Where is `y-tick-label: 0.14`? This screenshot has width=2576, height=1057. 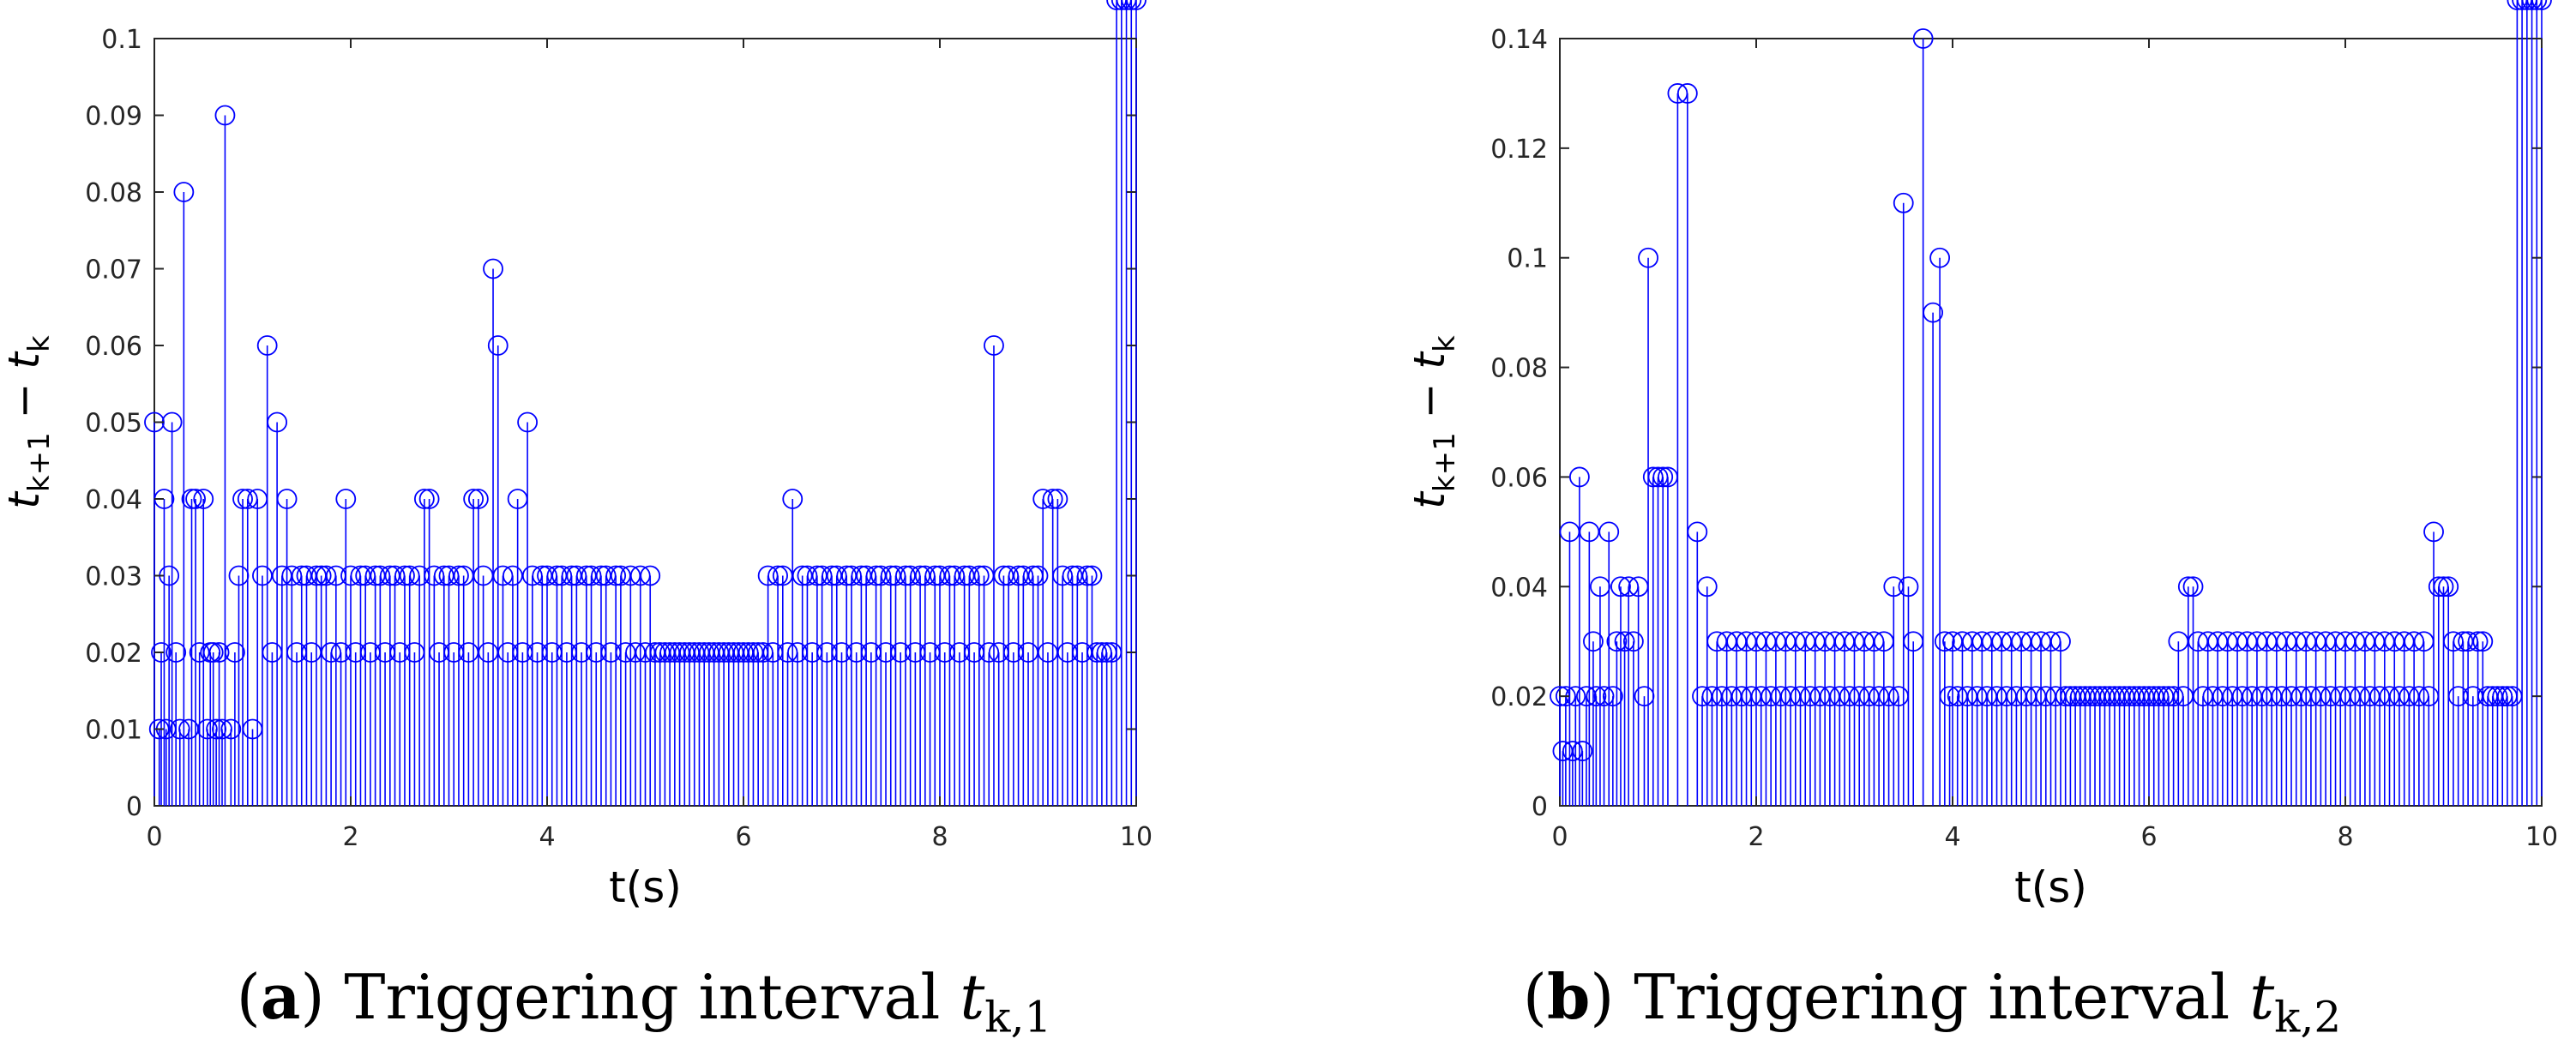
y-tick-label: 0.14 is located at coordinates (1519, 40).